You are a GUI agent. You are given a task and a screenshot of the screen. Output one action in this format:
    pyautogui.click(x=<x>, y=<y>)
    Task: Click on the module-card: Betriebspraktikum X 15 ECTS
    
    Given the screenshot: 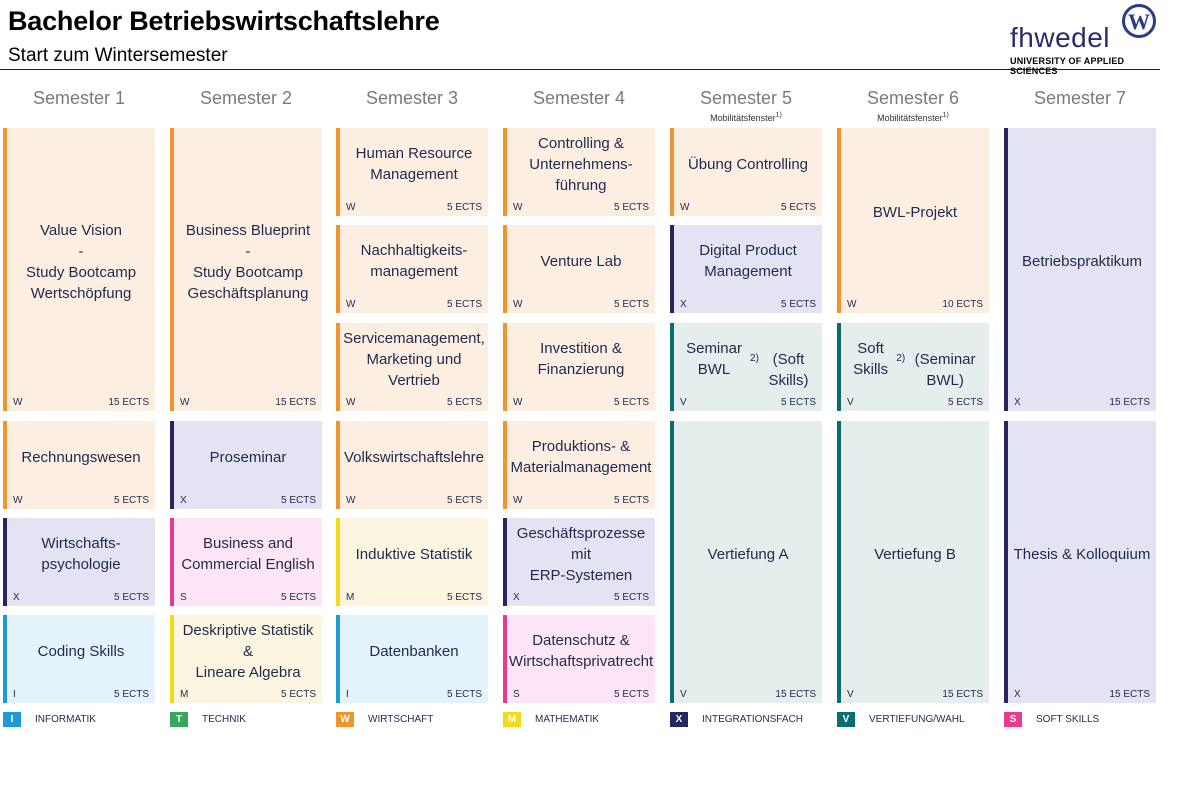 What is the action you would take?
    pyautogui.click(x=1080, y=269)
    